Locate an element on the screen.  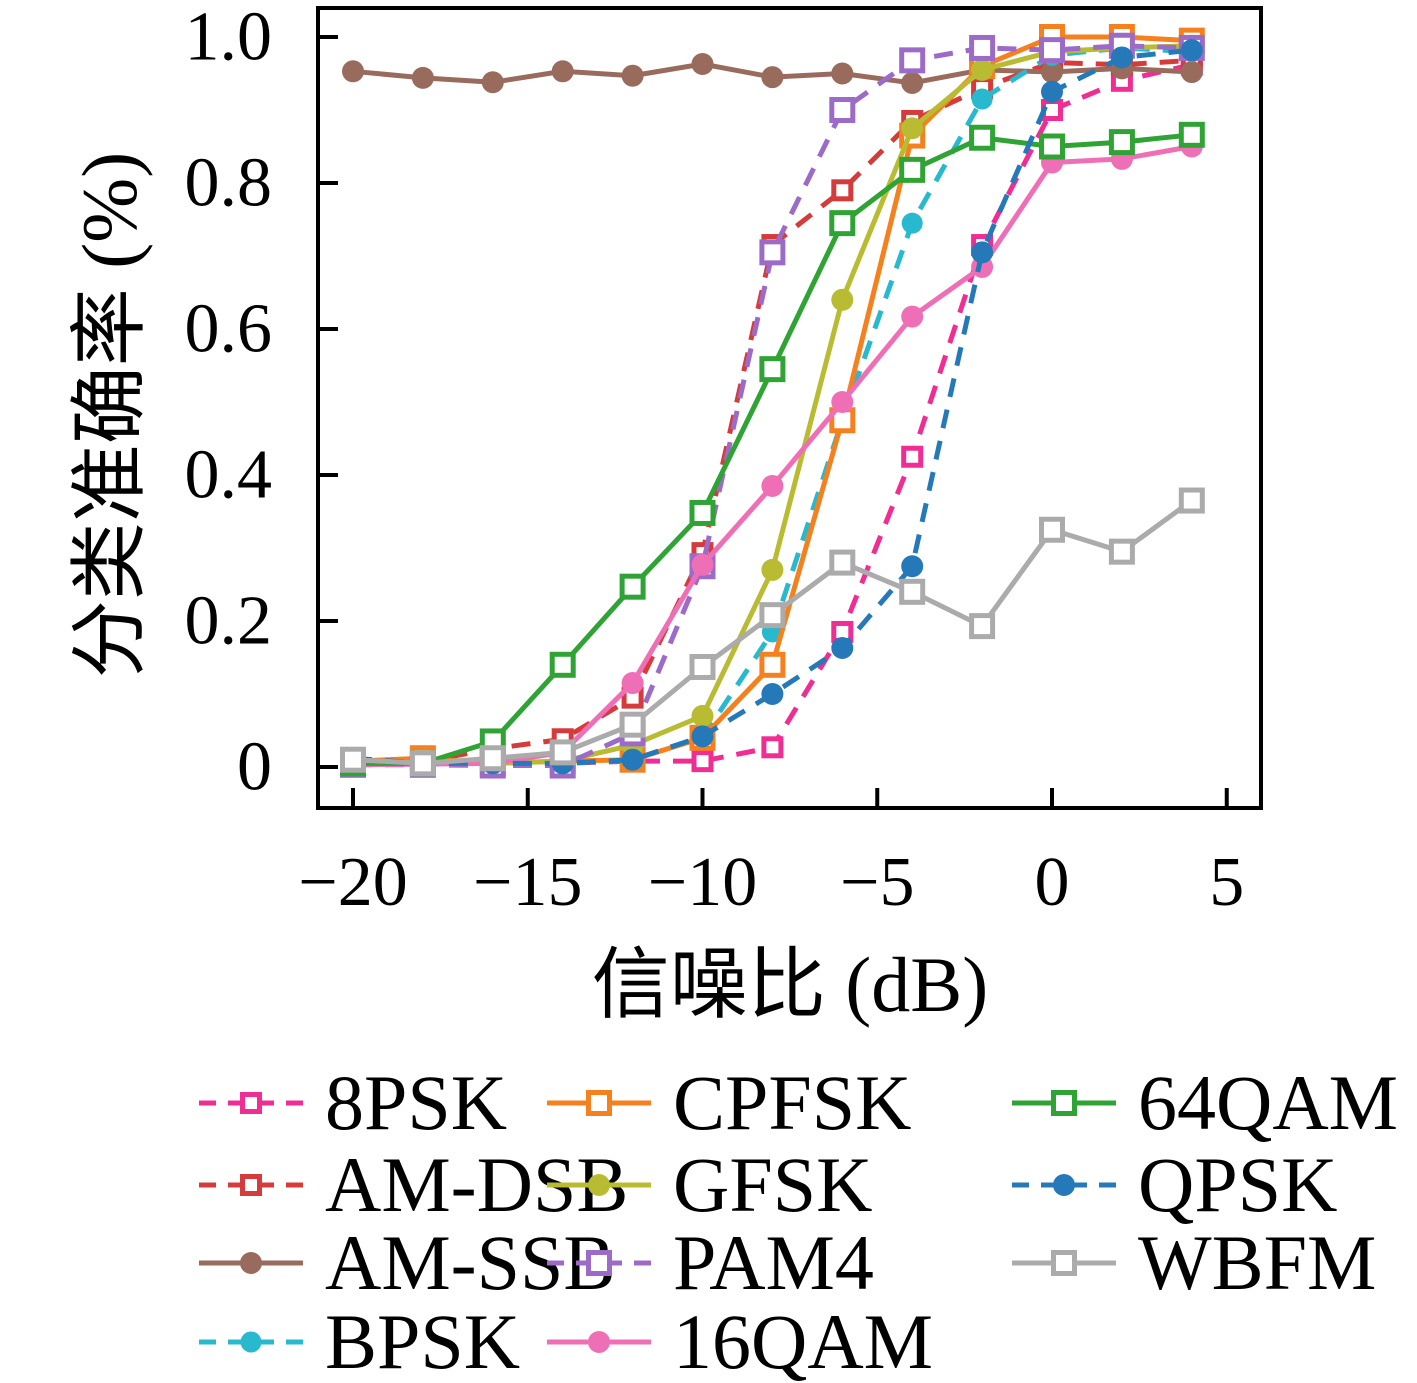
legend-item-8psk: 8PSK is located at coordinates (352, 1103).